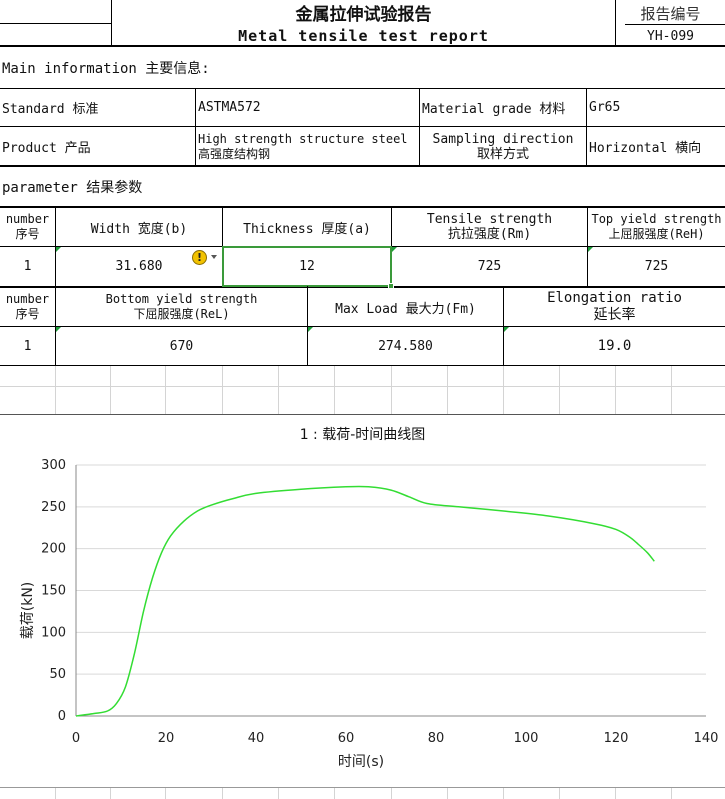  Describe the element at coordinates (363, 36) in the screenshot. I see `report-title-en: Metal tensile test report` at that location.